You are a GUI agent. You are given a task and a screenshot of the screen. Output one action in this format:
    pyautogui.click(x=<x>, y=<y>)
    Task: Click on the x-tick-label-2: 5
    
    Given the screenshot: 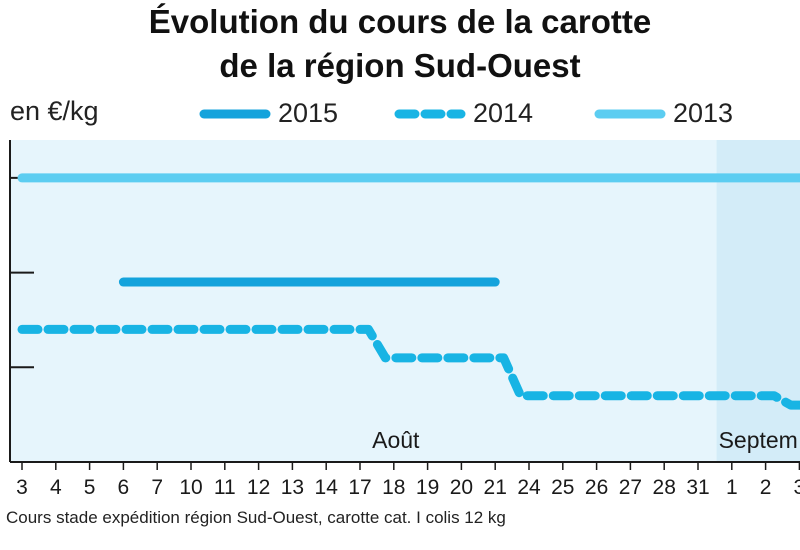 What is the action you would take?
    pyautogui.click(x=90, y=487)
    